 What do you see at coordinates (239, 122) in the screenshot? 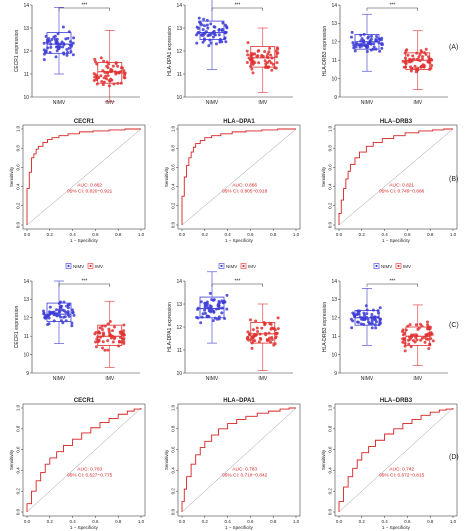
I see `chart-title: HLA−DPA1` at bounding box center [239, 122].